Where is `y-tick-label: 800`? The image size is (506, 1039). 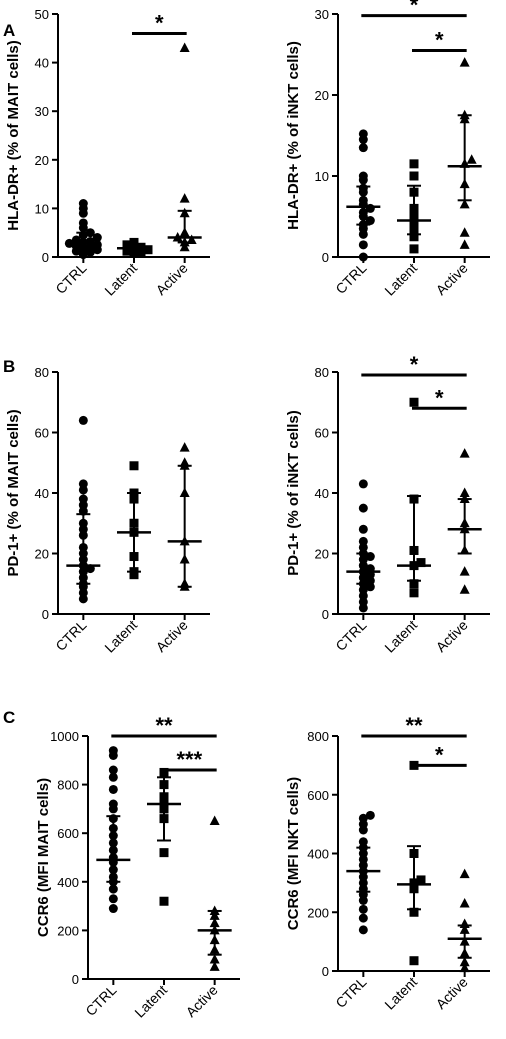 y-tick-label: 800 is located at coordinates (318, 736).